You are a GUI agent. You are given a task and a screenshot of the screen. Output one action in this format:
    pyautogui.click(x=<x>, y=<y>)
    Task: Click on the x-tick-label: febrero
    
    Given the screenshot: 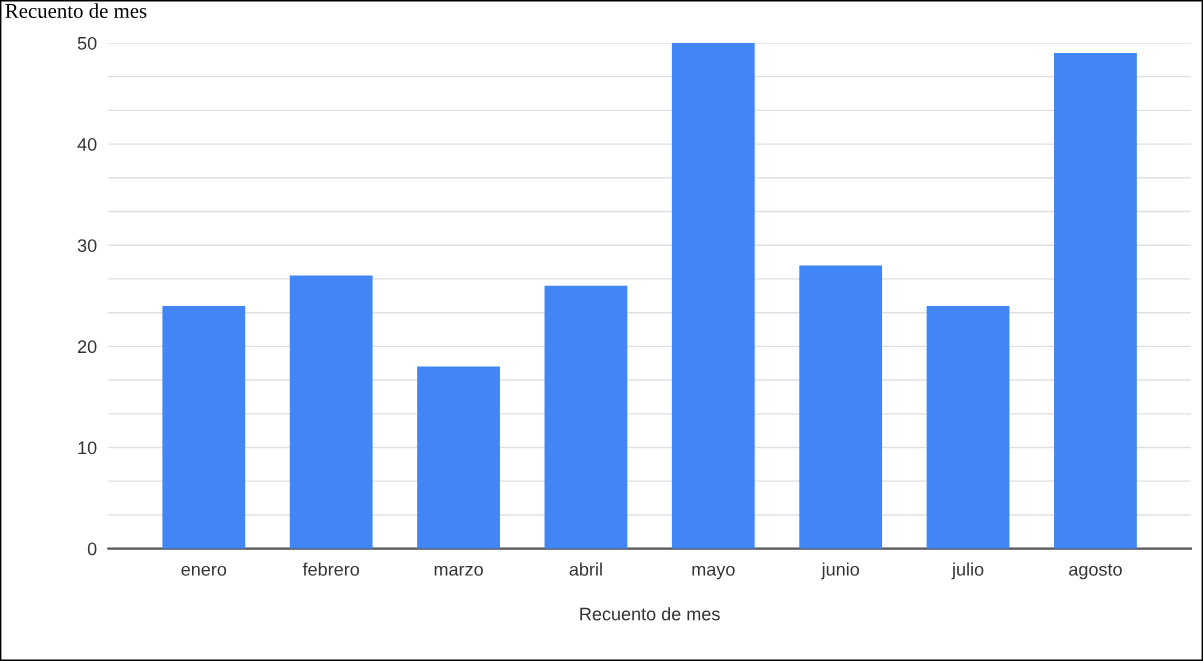 What is the action you would take?
    pyautogui.click(x=331, y=569)
    